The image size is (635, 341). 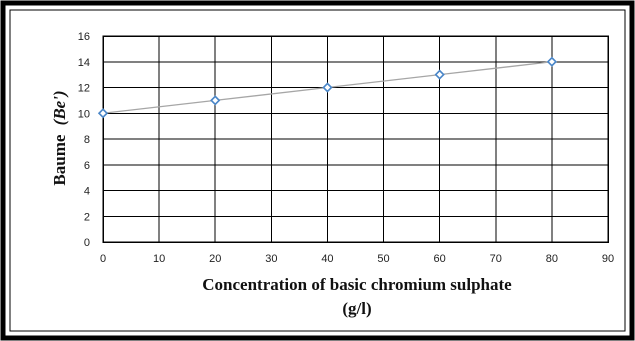 What do you see at coordinates (440, 259) in the screenshot?
I see `x-tick-label: 60` at bounding box center [440, 259].